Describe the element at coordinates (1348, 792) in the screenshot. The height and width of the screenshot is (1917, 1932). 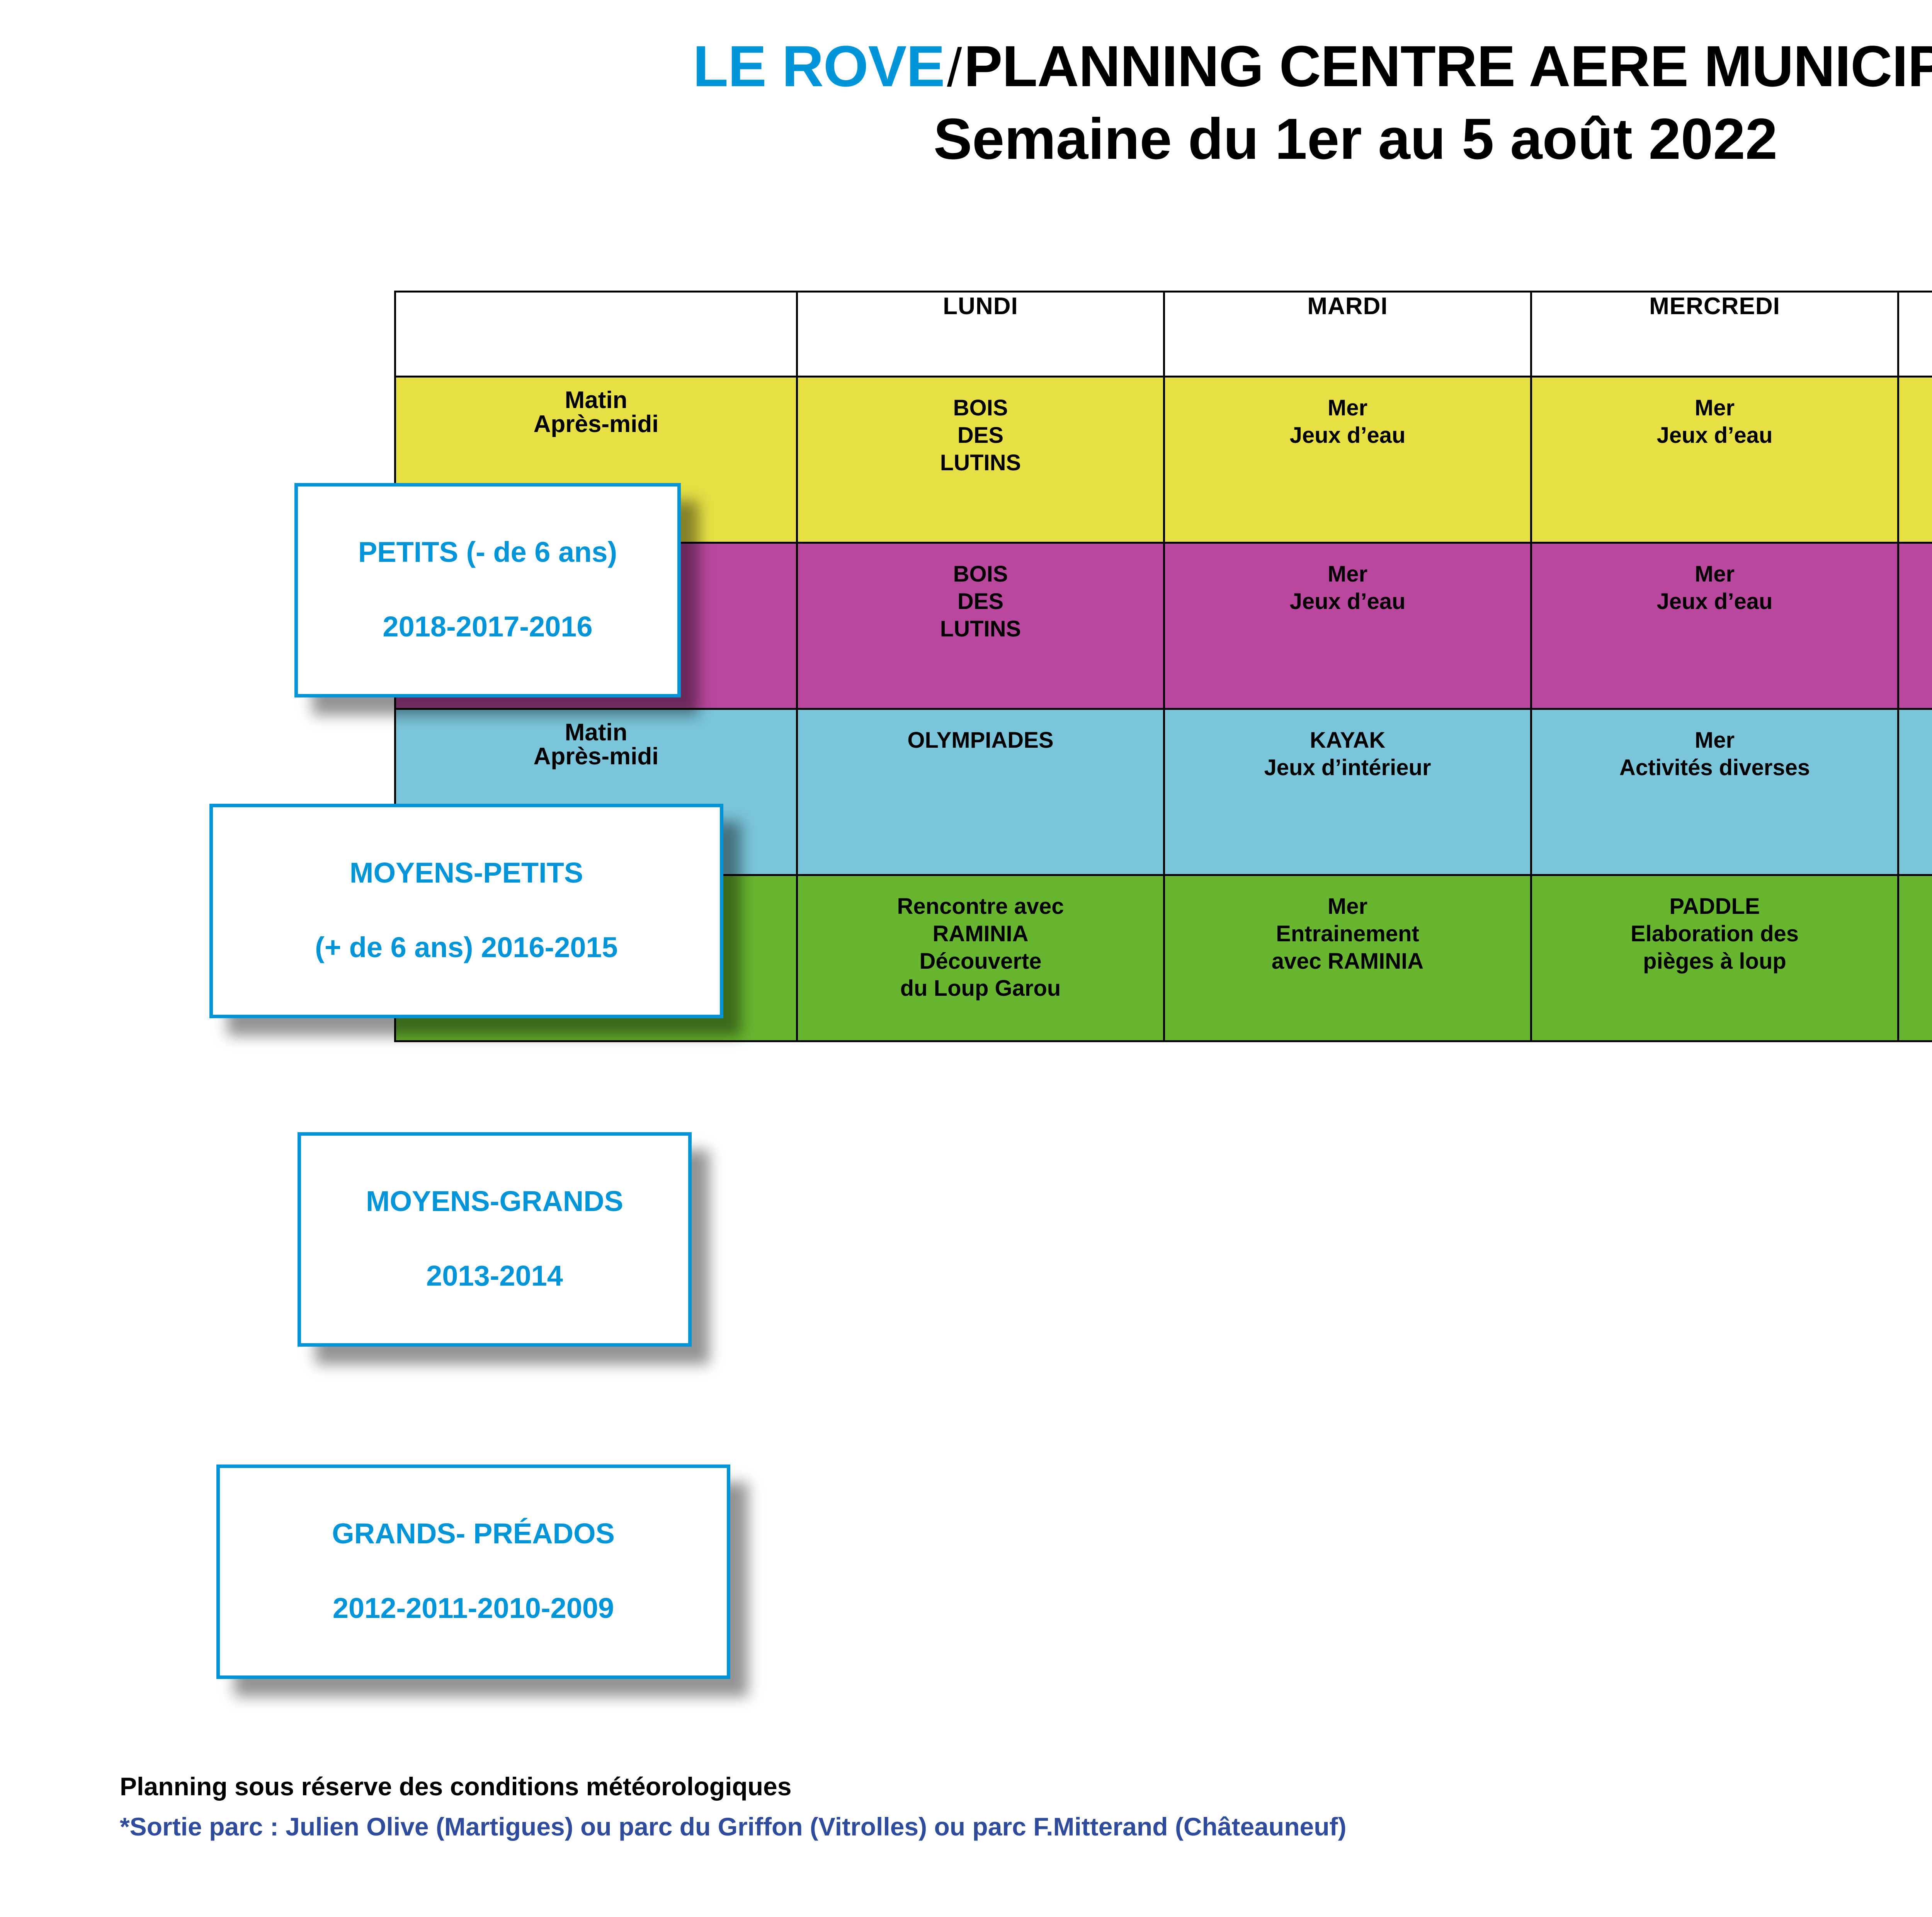
I see `cell-moyens-grands-mardi: KAYAK Jeux d’intérieur` at that location.